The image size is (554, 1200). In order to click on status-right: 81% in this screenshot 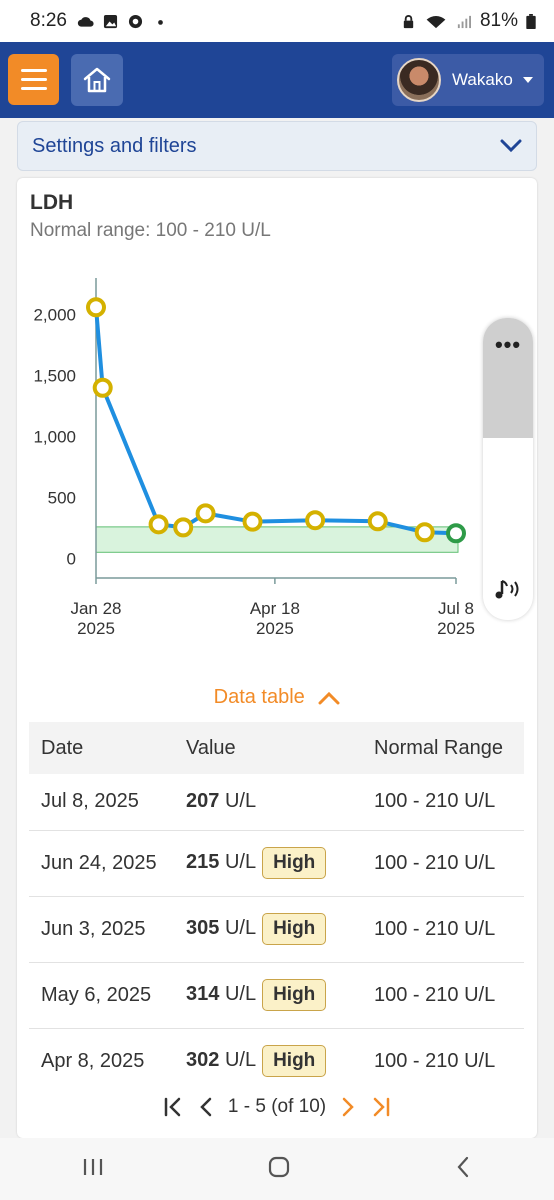, I will do `click(468, 21)`.